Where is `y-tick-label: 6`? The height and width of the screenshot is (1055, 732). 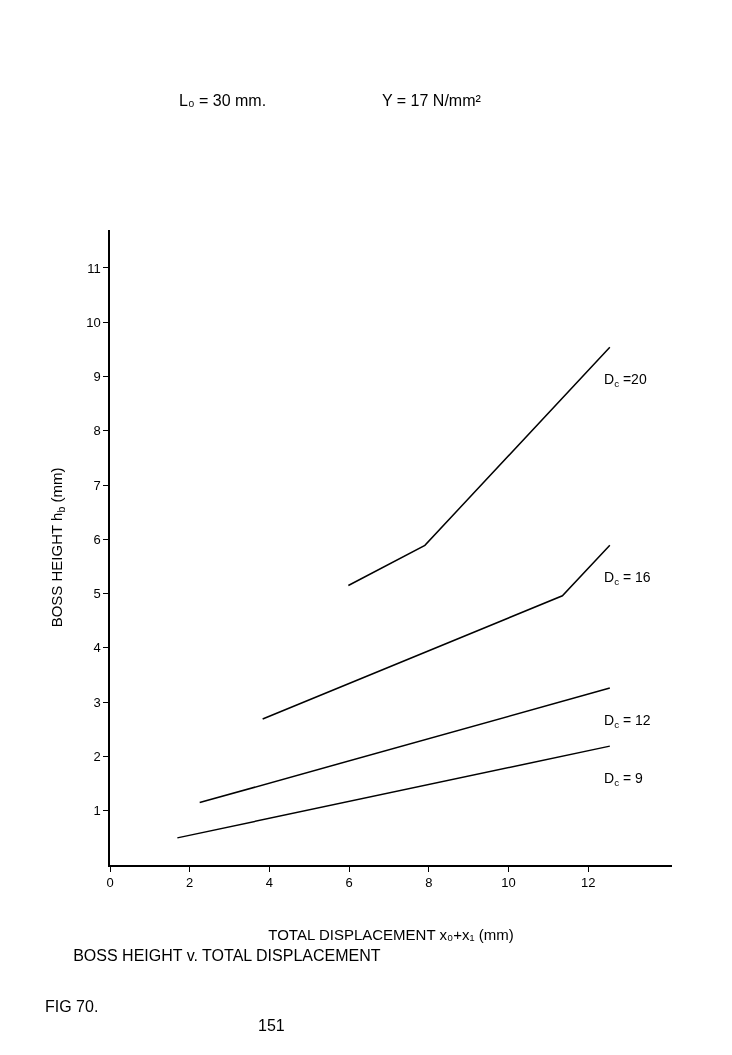 y-tick-label: 6 is located at coordinates (97, 539).